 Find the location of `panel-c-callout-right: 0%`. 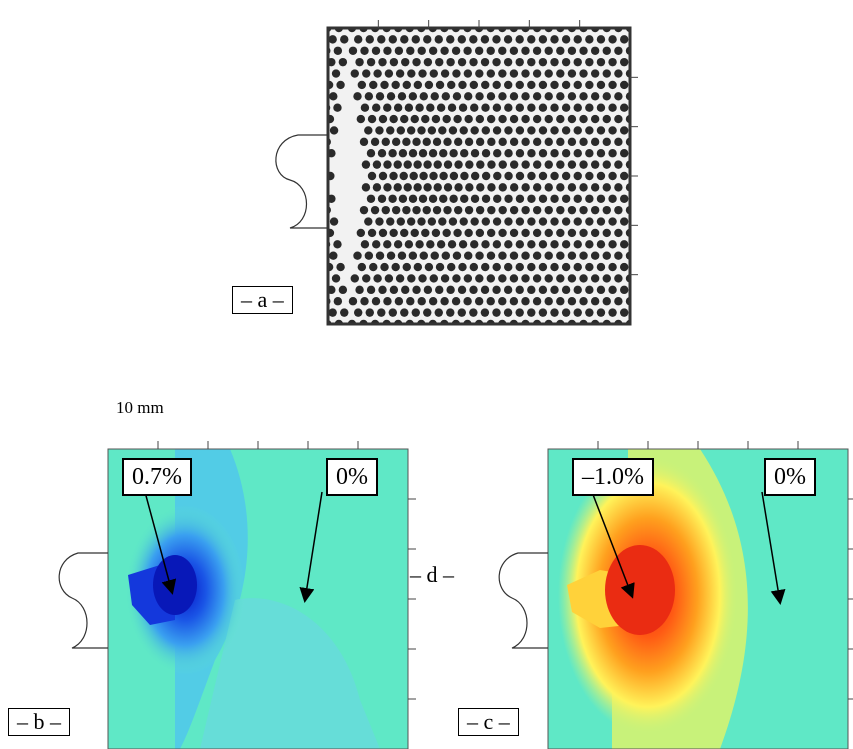

panel-c-callout-right: 0% is located at coordinates (790, 477).